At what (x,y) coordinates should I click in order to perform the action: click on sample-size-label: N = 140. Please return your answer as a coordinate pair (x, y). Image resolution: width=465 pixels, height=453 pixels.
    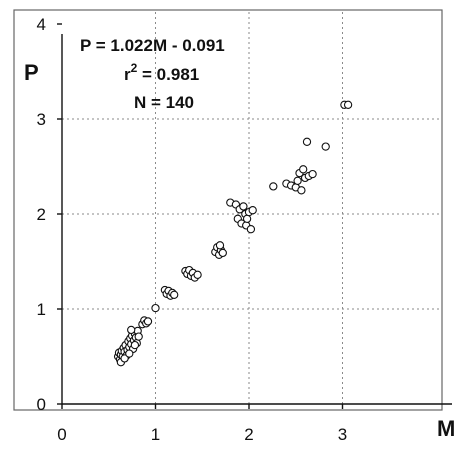
    Looking at the image, I should click on (164, 102).